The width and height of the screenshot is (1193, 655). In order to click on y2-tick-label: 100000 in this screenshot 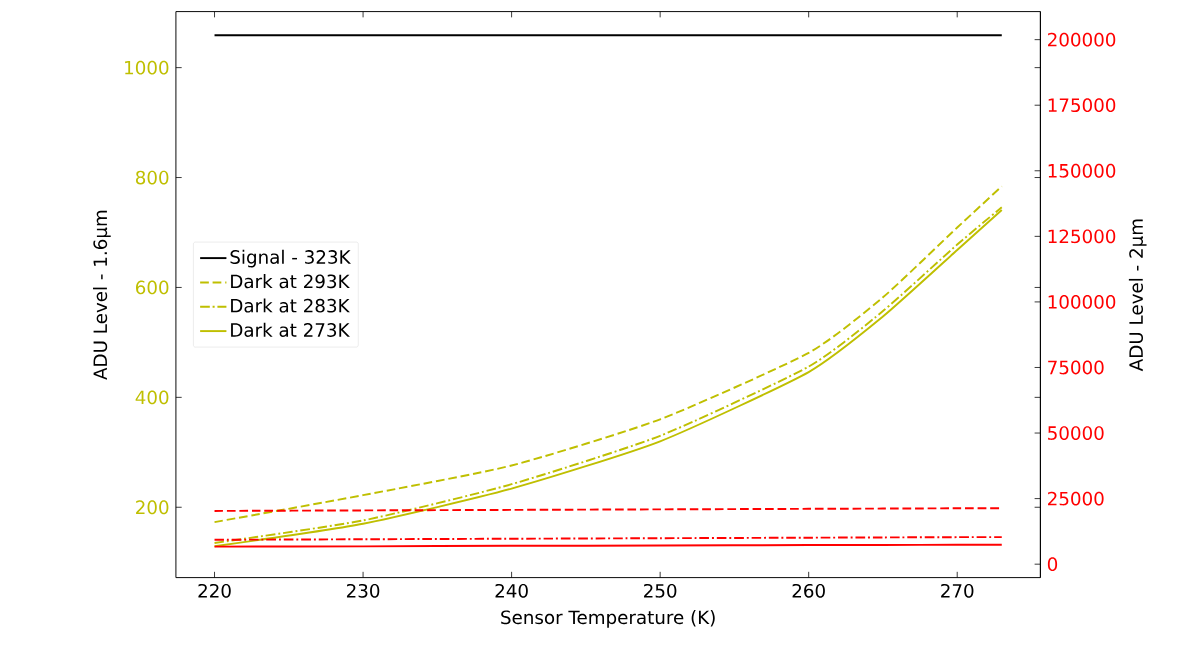, I will do `click(1082, 302)`.